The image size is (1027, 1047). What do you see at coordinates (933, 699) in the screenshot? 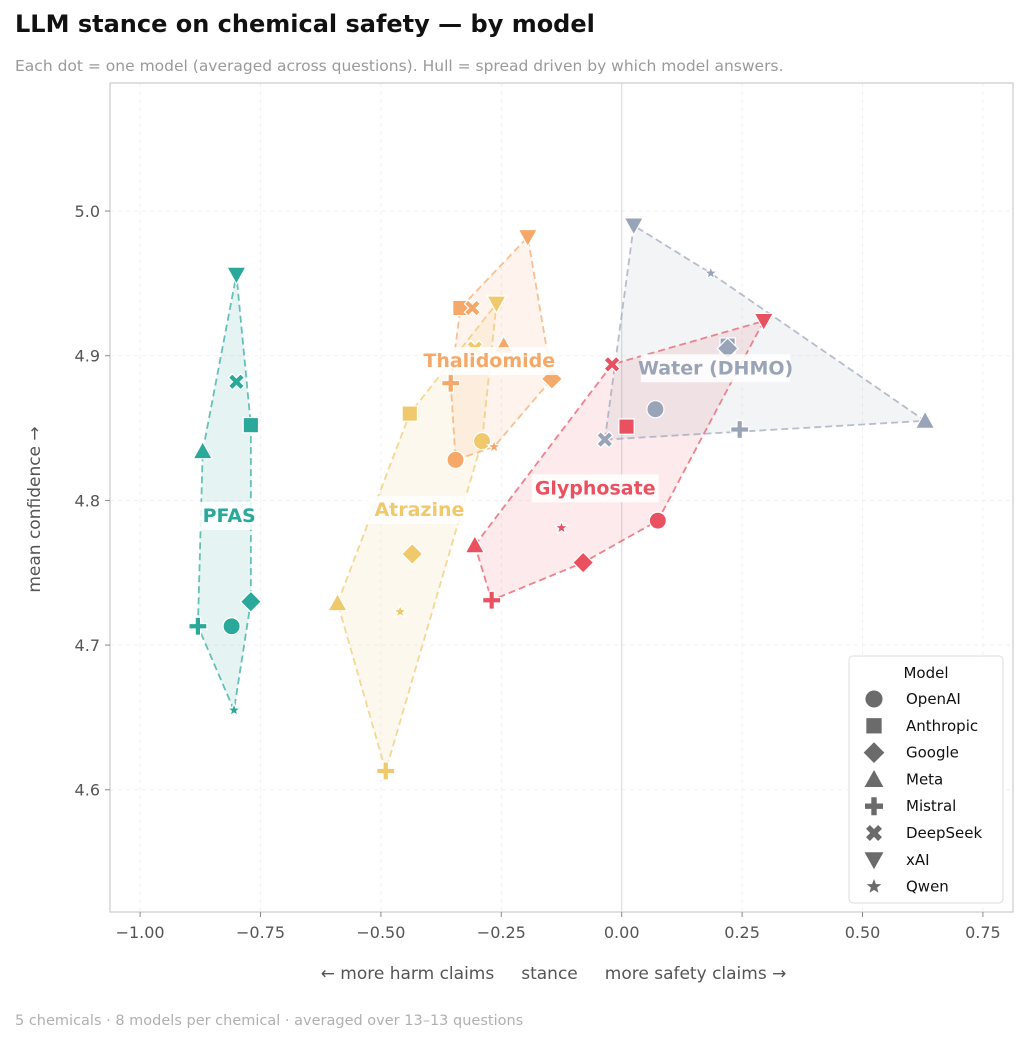
I see `legend-label: OpenAI` at bounding box center [933, 699].